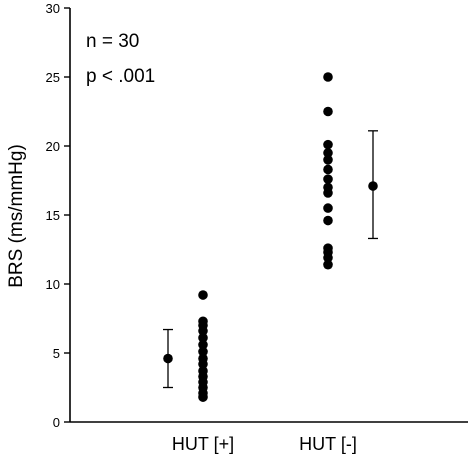  I want to click on y-tick-label: 5, so click(56, 353).